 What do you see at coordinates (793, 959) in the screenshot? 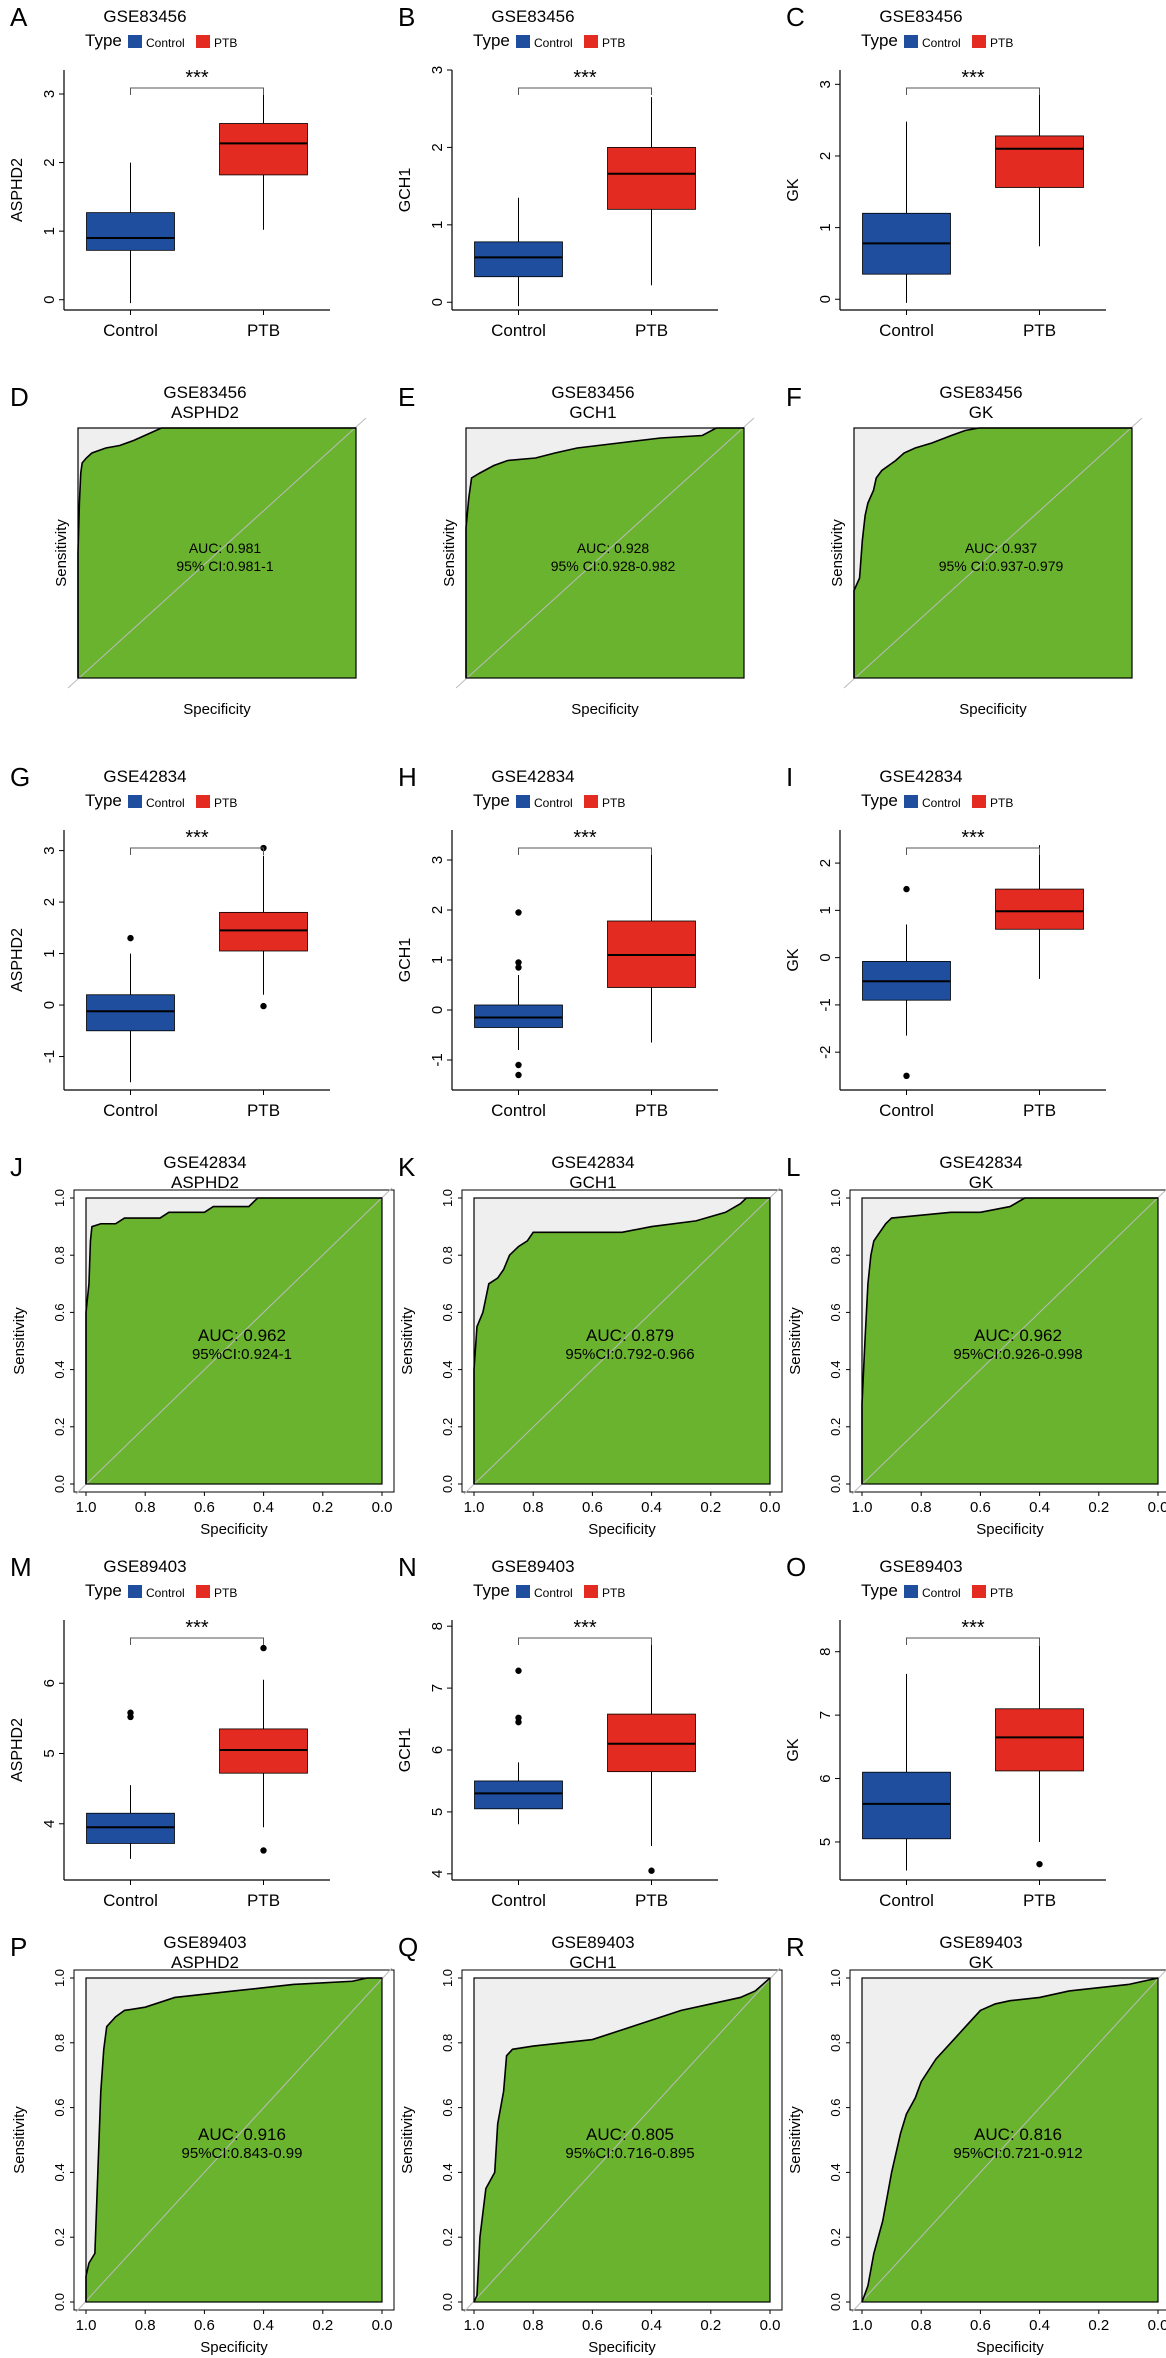
I see `y-axis-label: GK` at bounding box center [793, 959].